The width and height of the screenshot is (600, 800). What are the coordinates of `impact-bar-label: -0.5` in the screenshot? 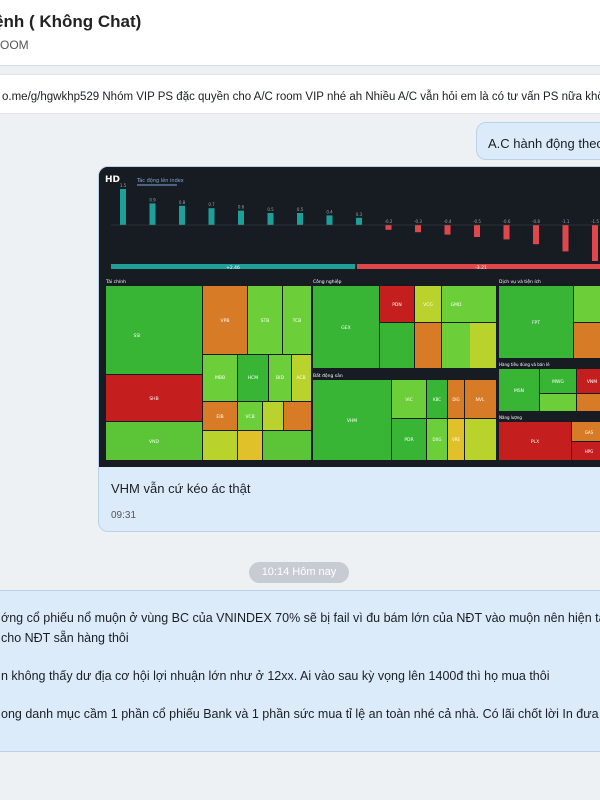 It's located at (477, 221).